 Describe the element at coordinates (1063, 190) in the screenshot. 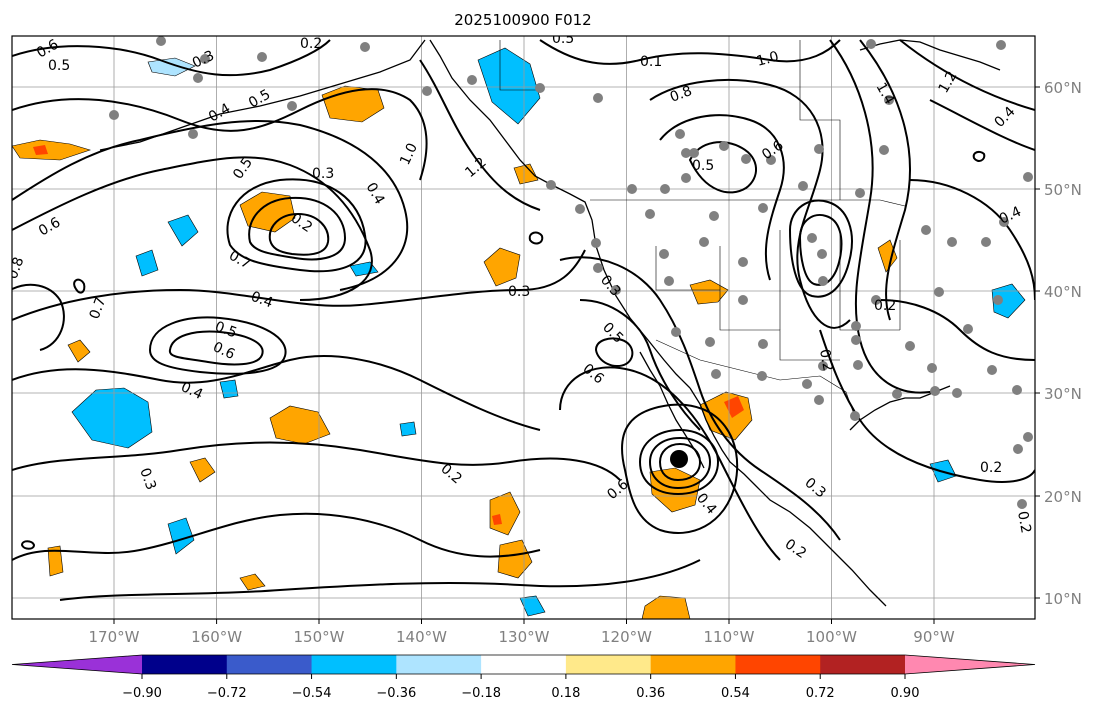

I see `latitude-label: 50°N` at that location.